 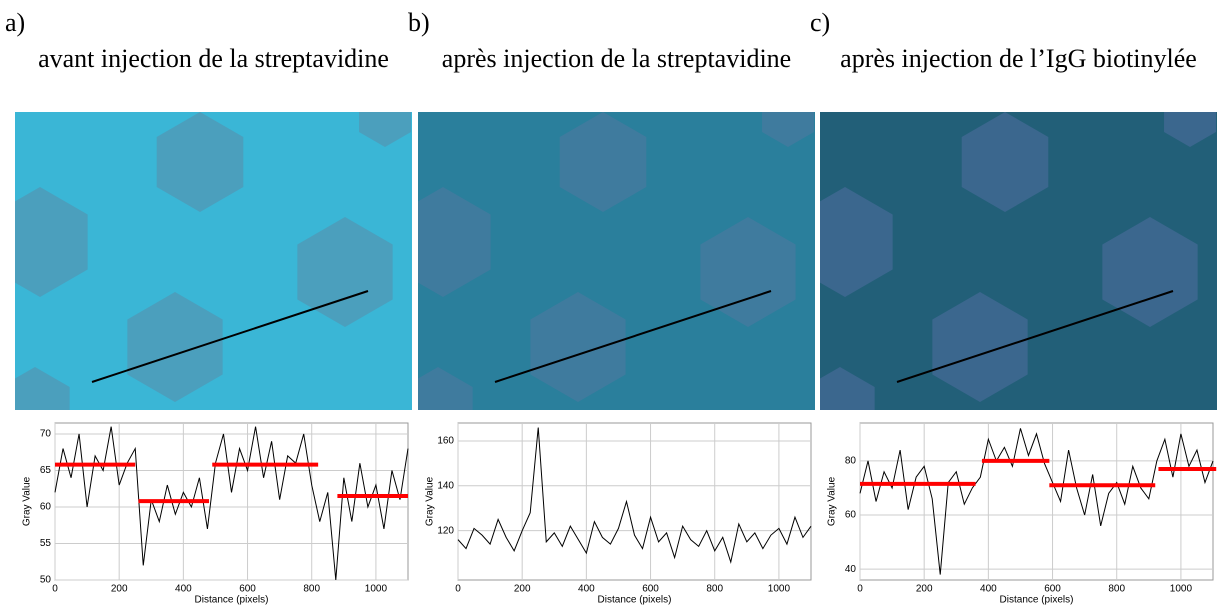 I want to click on y-tick-label: 140, so click(x=445, y=485).